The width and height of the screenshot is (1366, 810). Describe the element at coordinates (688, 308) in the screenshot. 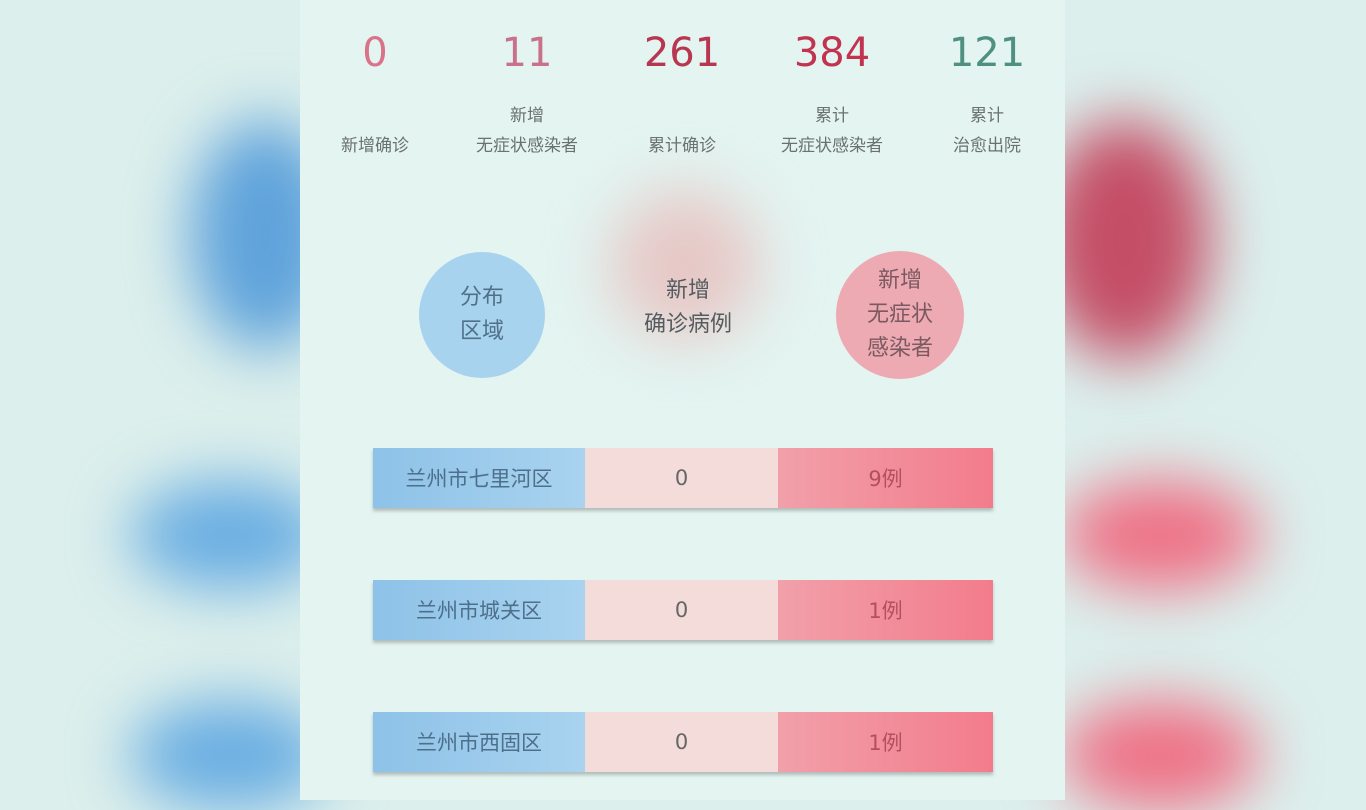

I see `header-new-confirmed: 新增 确诊病例` at that location.